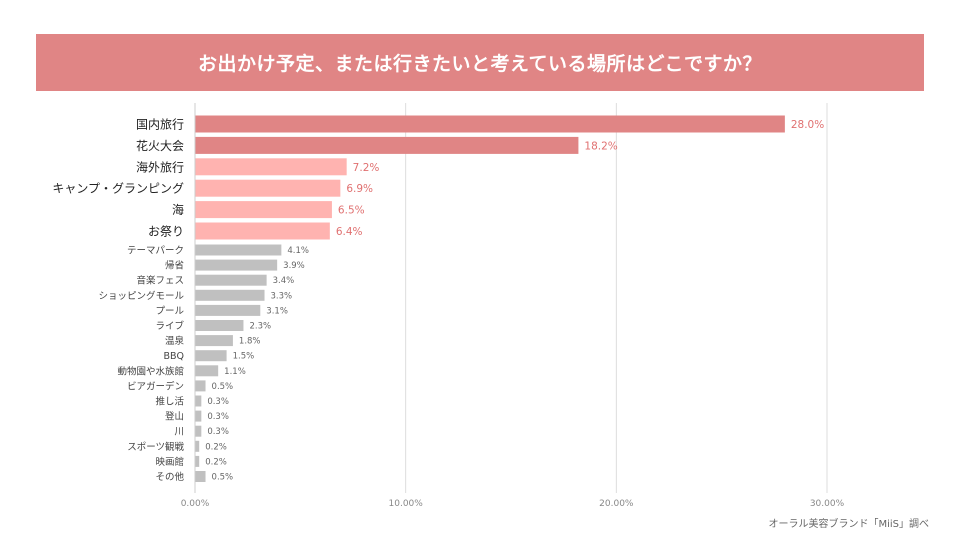  Describe the element at coordinates (141, 296) in the screenshot. I see `category-label: ショッピングモール` at that location.